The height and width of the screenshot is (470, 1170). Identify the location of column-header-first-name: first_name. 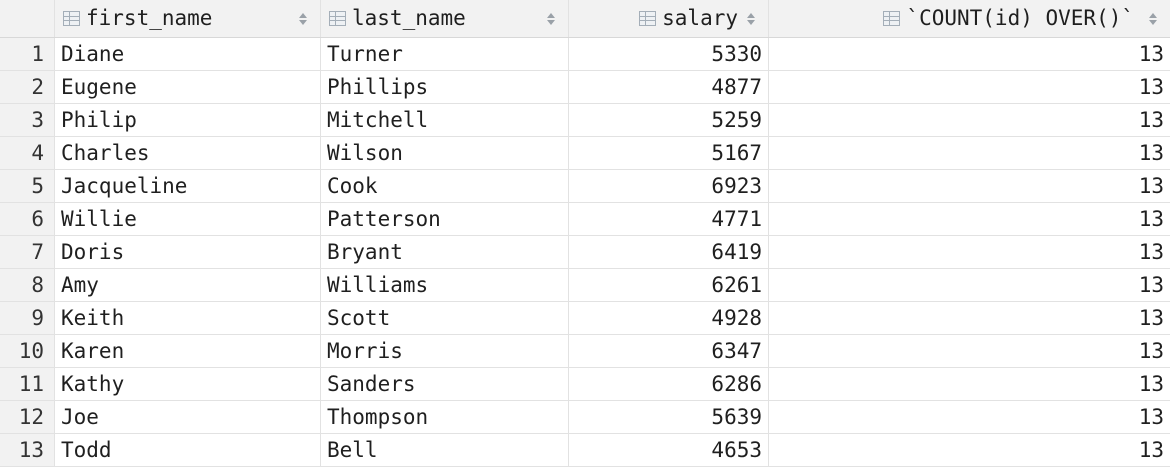
(188, 18).